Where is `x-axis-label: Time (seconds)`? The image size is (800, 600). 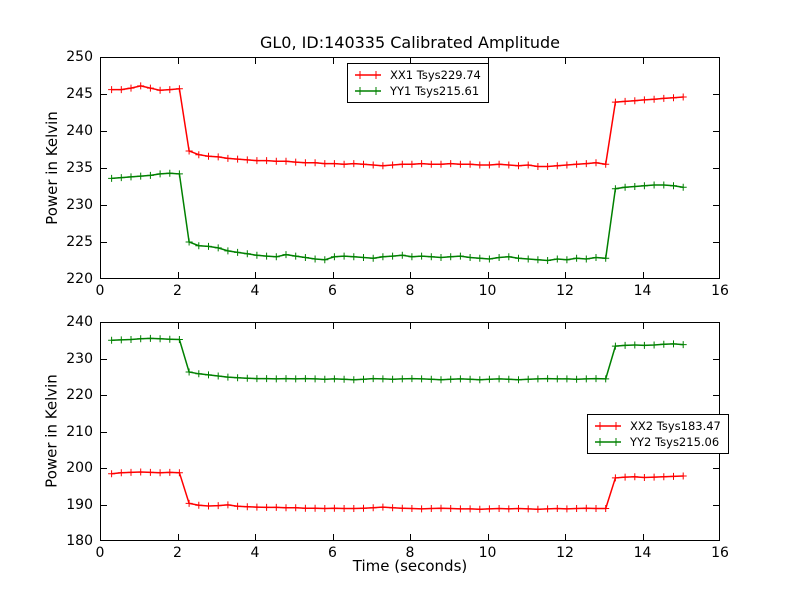
x-axis-label: Time (seconds) is located at coordinates (410, 566).